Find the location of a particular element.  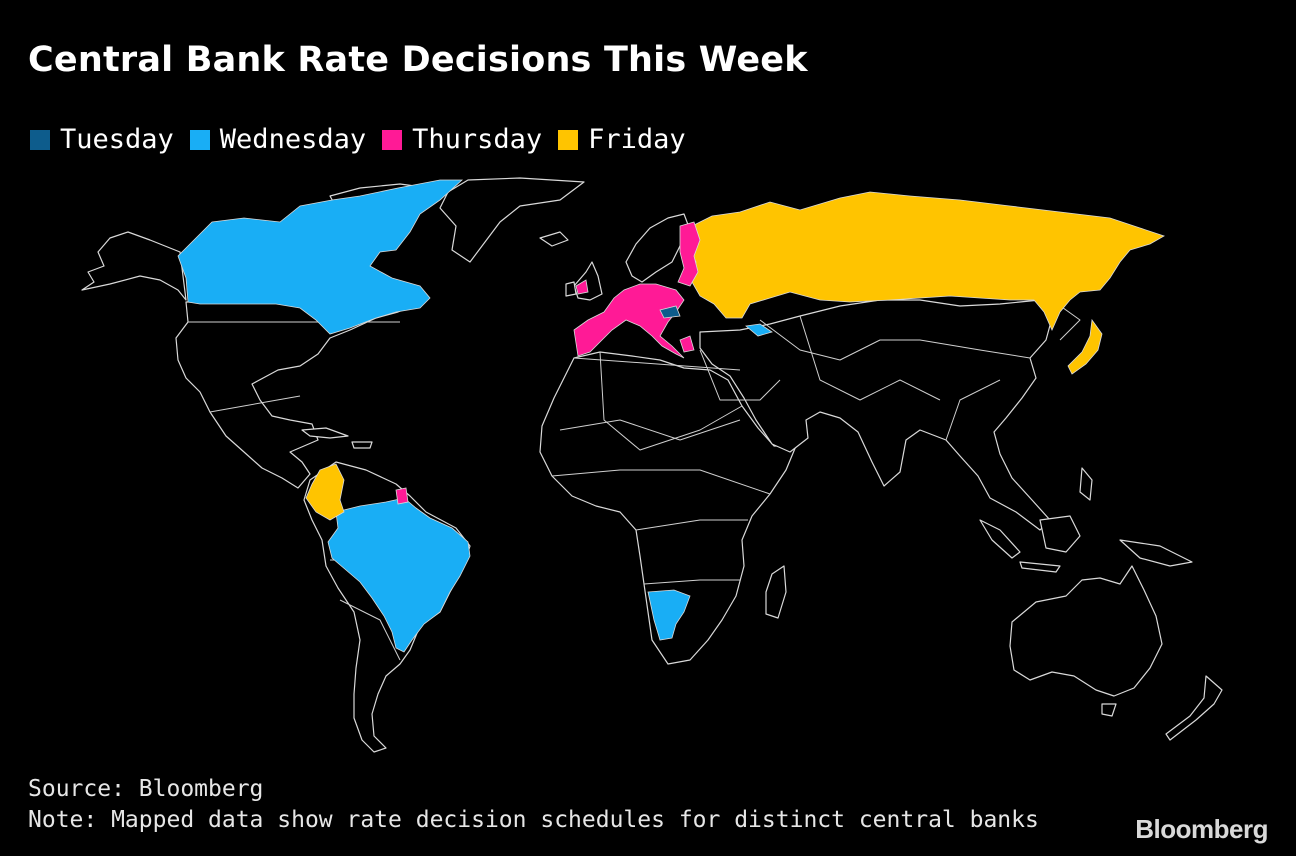

land-alaska is located at coordinates (134, 266).